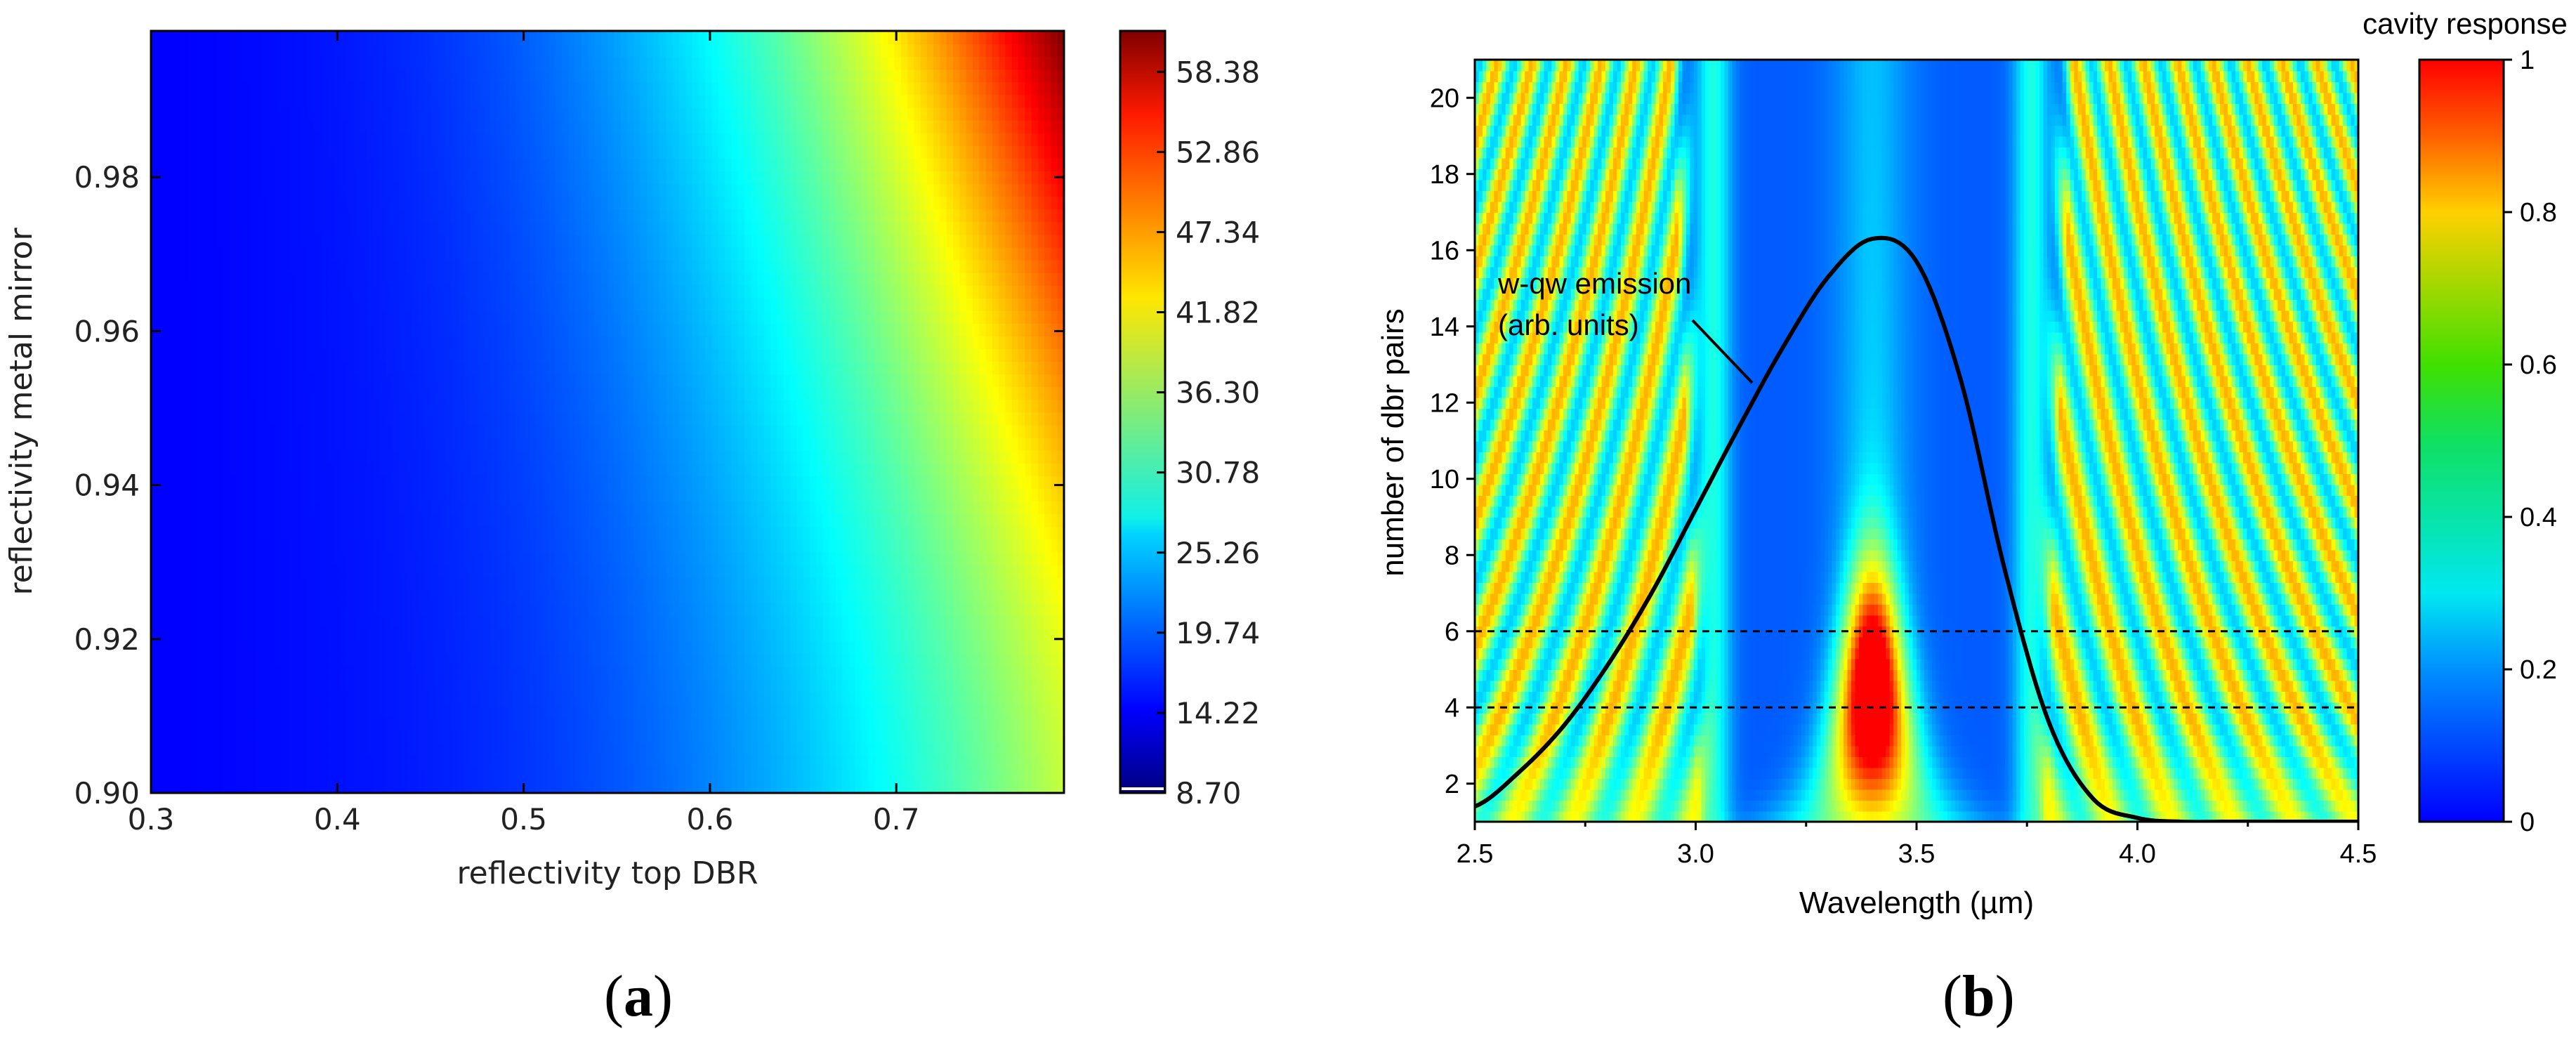 Image resolution: width=2576 pixels, height=1050 pixels. What do you see at coordinates (523, 819) in the screenshot?
I see `panel-a-x-tick-label: 0.5` at bounding box center [523, 819].